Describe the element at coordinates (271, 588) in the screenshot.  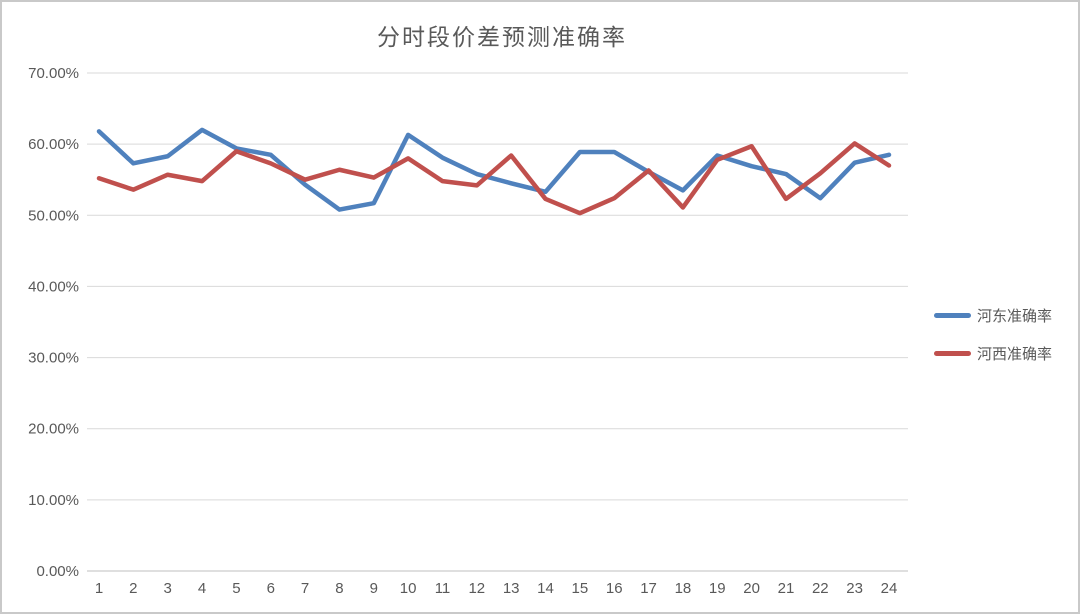
I see `x-axis-tick-label: 6` at that location.